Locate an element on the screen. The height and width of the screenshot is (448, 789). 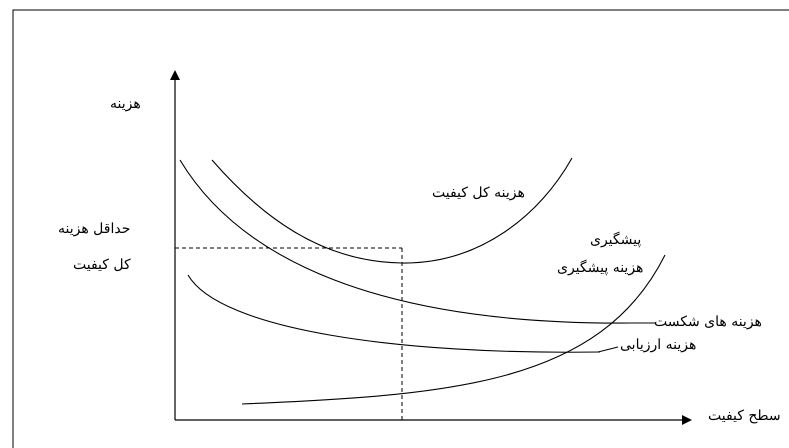
prevention-cost-label: هزینه پیشگیری is located at coordinates (600, 268).